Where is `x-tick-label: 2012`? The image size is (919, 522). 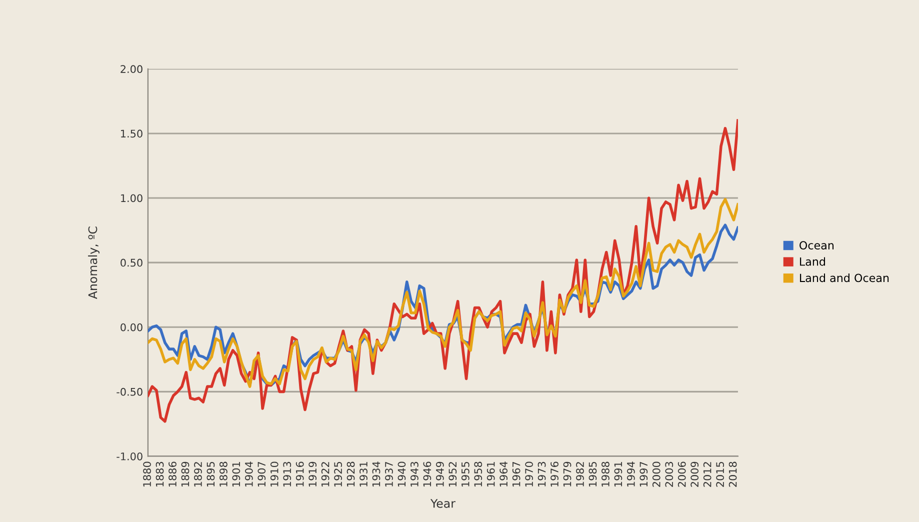 x-tick-label: 2012 is located at coordinates (707, 474).